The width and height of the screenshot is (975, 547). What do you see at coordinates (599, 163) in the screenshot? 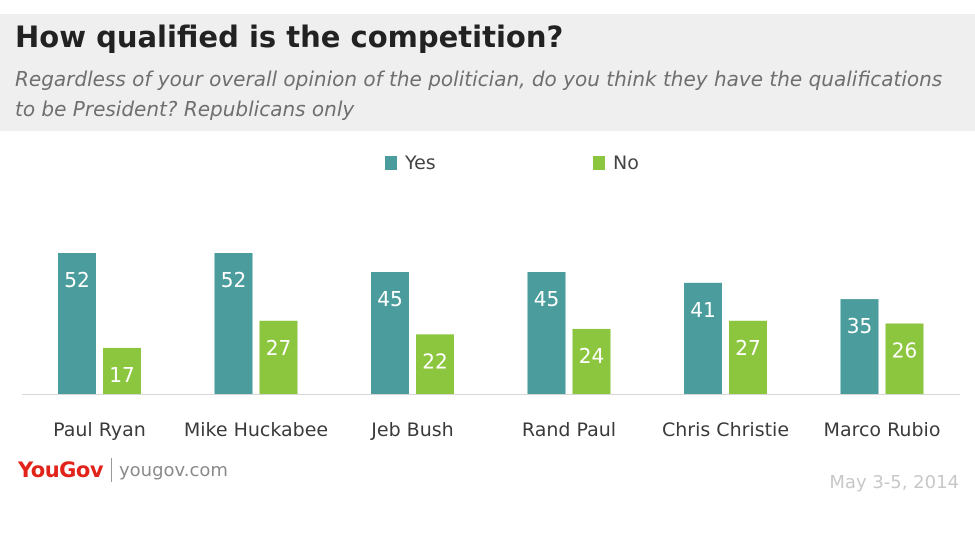
I see `legend-swatch-no` at bounding box center [599, 163].